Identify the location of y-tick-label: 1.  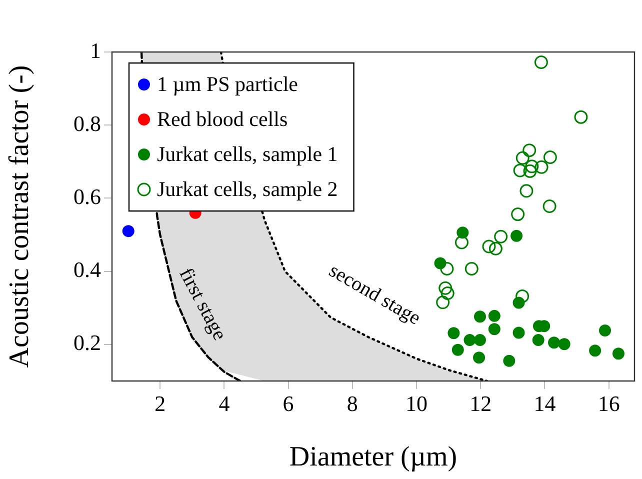
(95, 50).